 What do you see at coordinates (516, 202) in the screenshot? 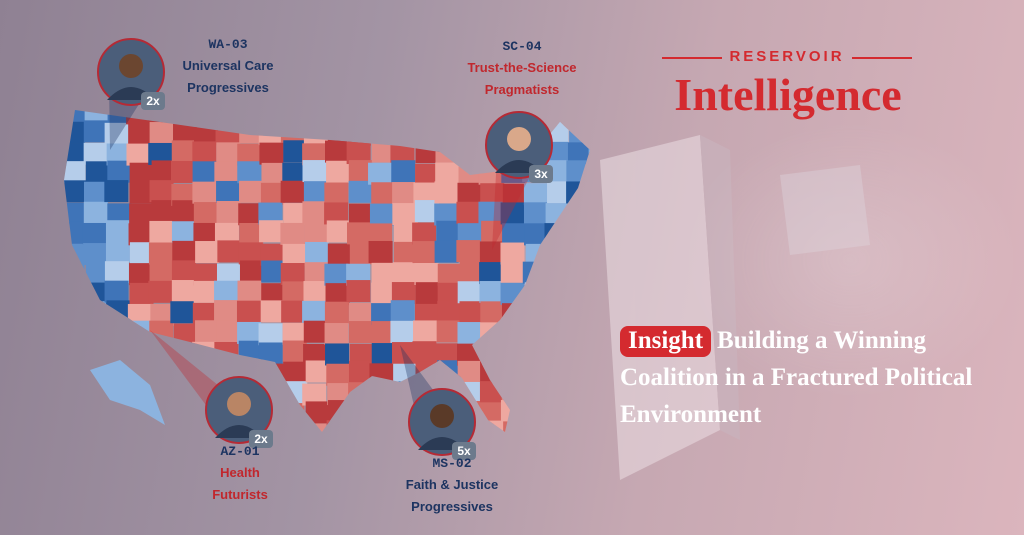
I see `callout-beam` at bounding box center [516, 202].